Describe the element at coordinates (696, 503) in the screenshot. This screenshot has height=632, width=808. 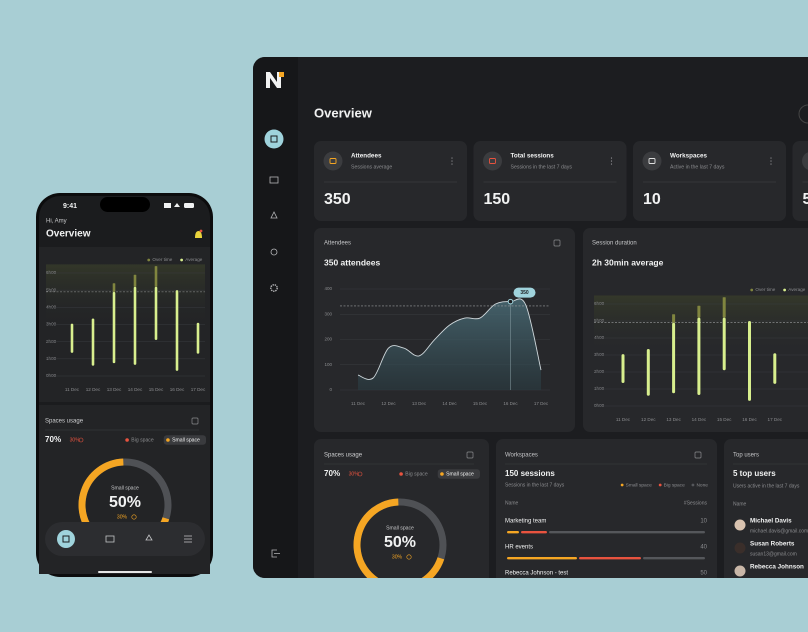
I see `column-header: #Sessions` at that location.